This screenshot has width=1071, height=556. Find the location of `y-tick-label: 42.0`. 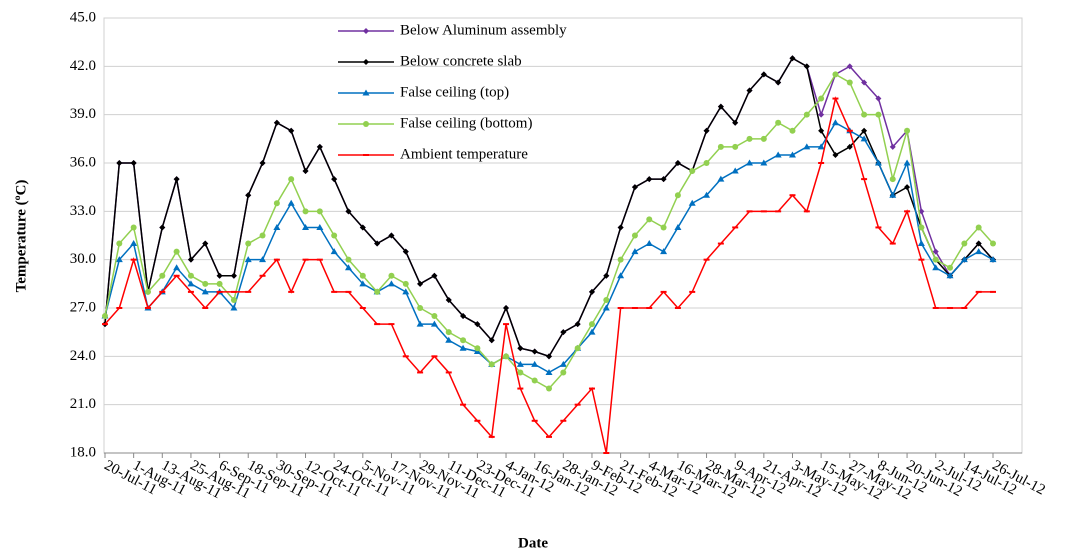

y-tick-label: 42.0 is located at coordinates (83, 66).